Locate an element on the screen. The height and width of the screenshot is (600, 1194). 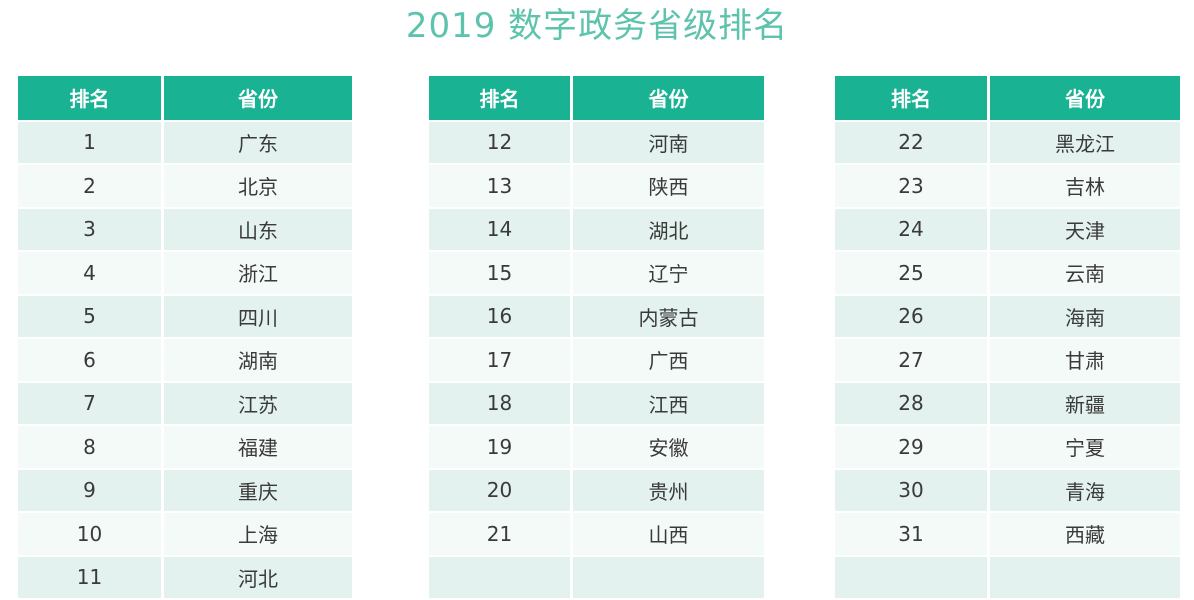
rank-cell: 24 is located at coordinates (912, 228).